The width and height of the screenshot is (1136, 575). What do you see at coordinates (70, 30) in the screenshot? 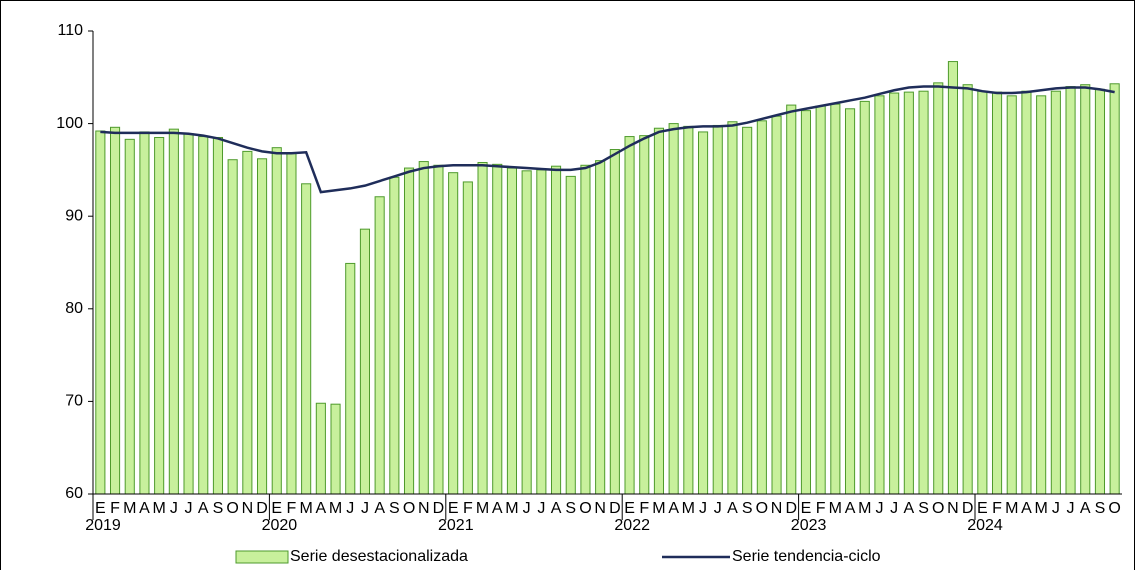
I see `y-tick-label: 110` at bounding box center [70, 30].